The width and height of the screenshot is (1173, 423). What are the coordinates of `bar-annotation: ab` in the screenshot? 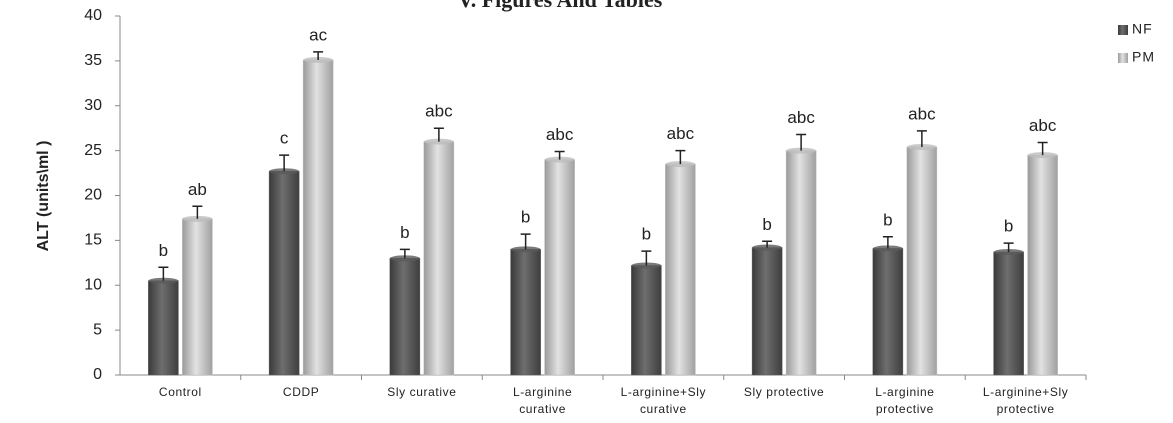 It's located at (197, 189).